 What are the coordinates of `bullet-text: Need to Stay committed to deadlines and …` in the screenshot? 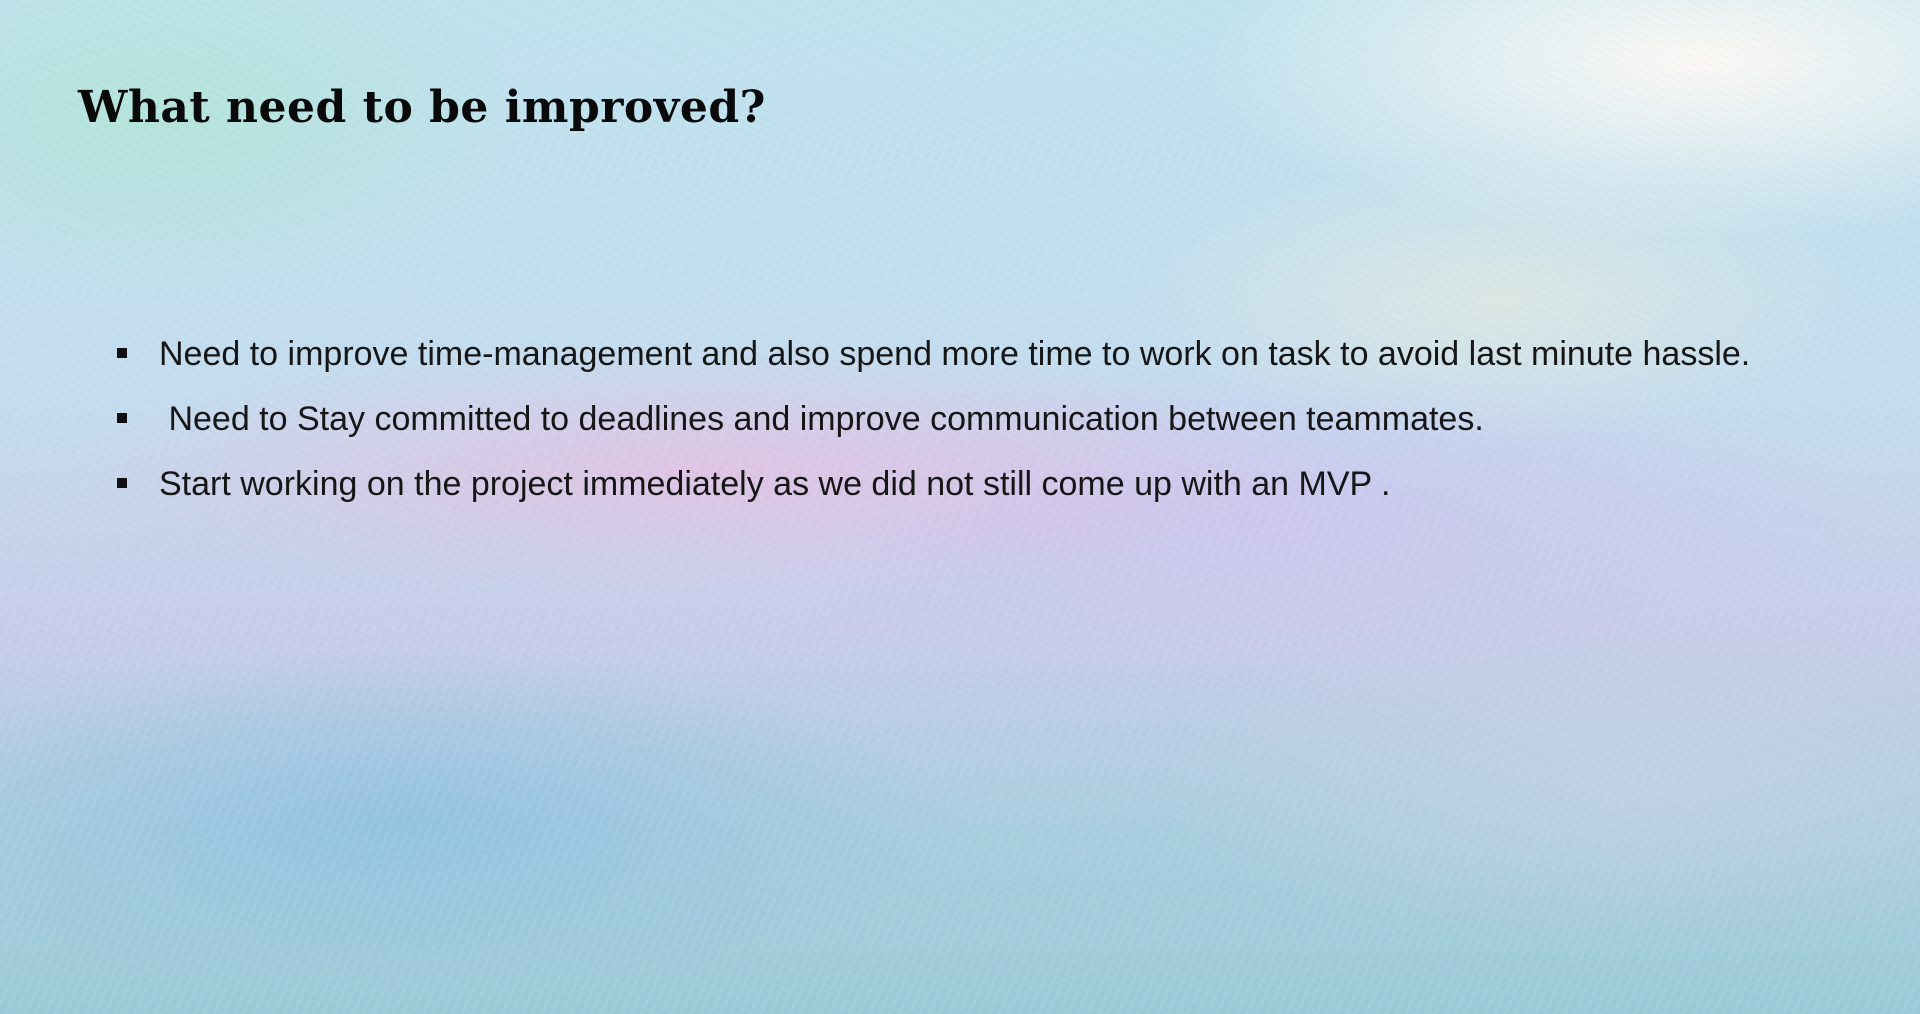 It's located at (821, 419).